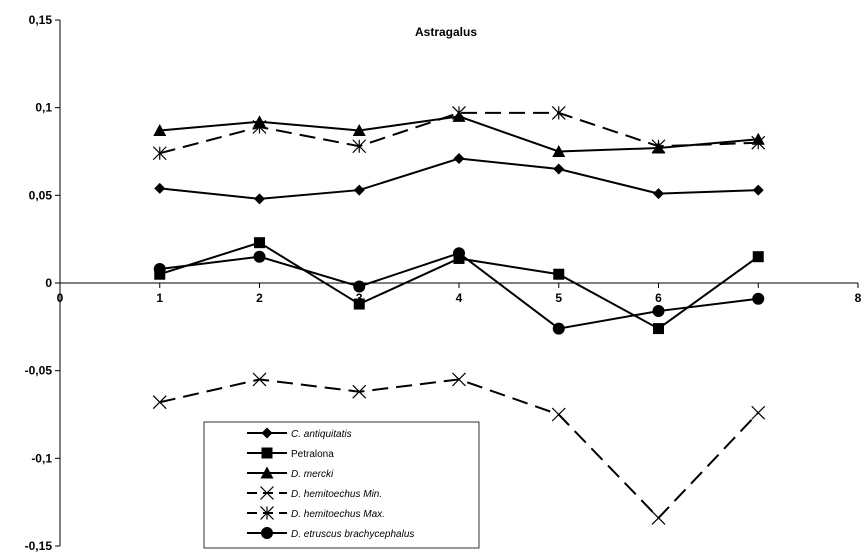 Image resolution: width=861 pixels, height=553 pixels. I want to click on x-tick-label: 1, so click(159, 298).